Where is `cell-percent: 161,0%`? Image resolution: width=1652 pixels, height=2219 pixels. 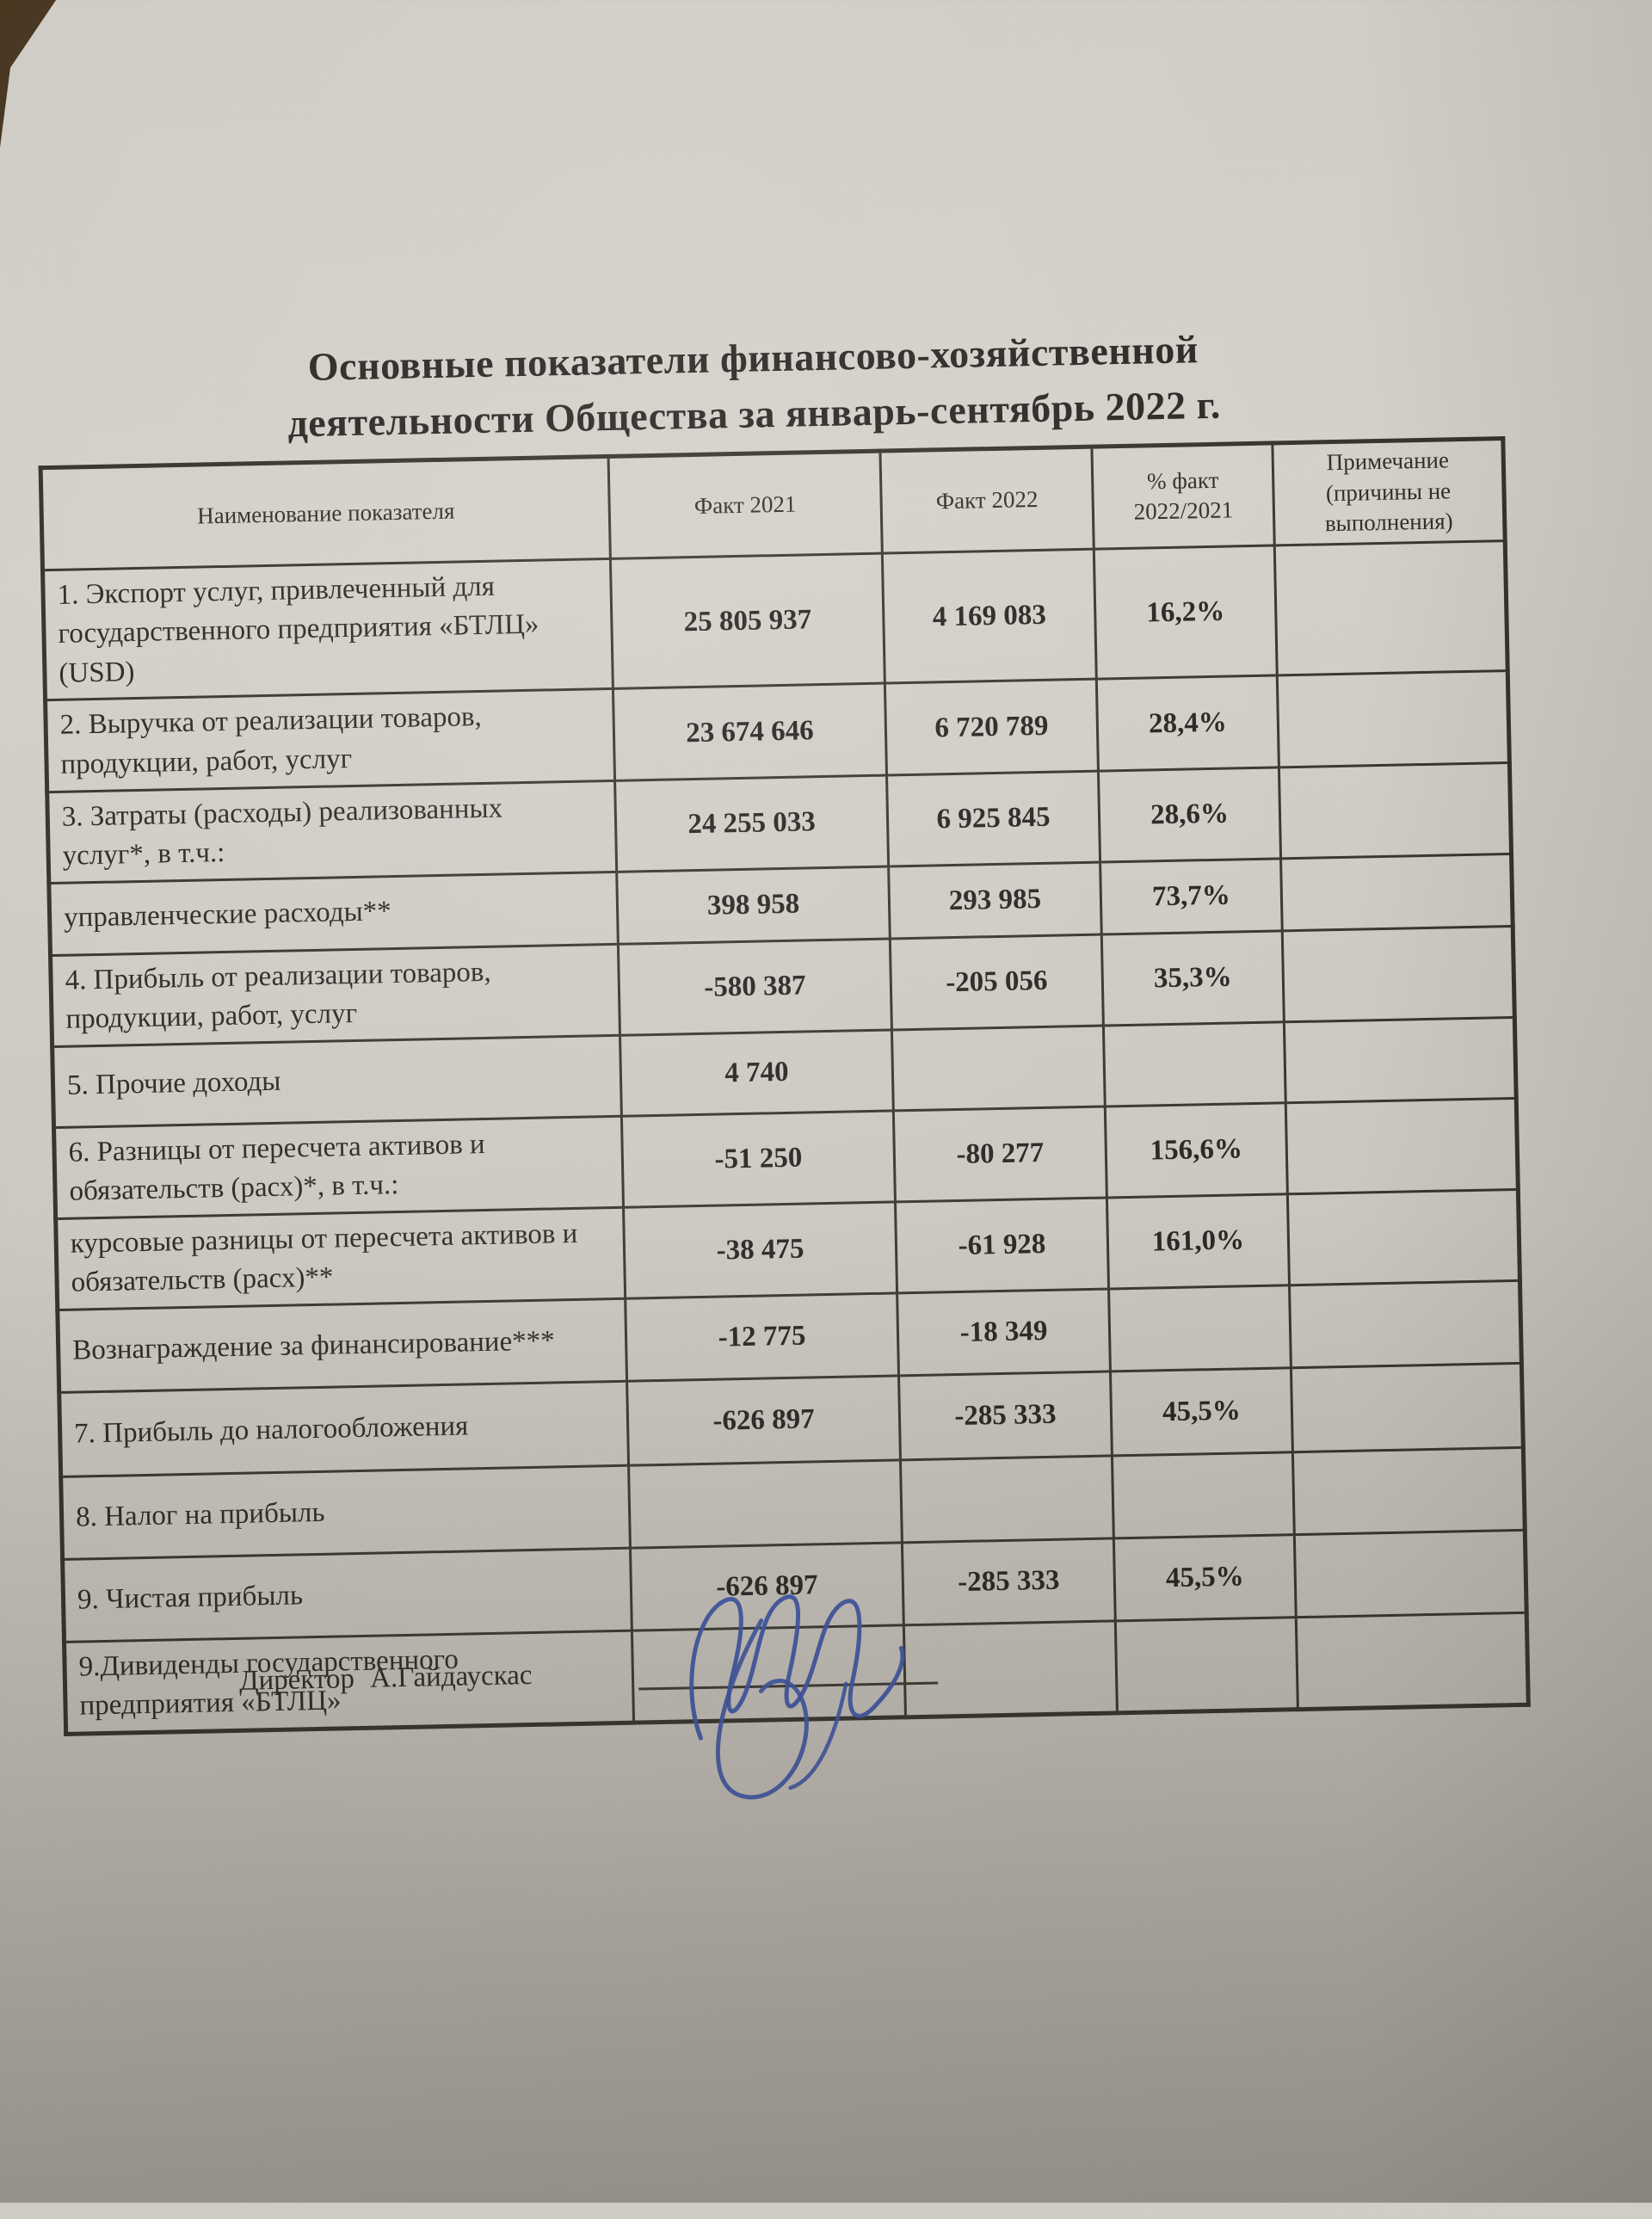 cell-percent: 161,0% is located at coordinates (1198, 1241).